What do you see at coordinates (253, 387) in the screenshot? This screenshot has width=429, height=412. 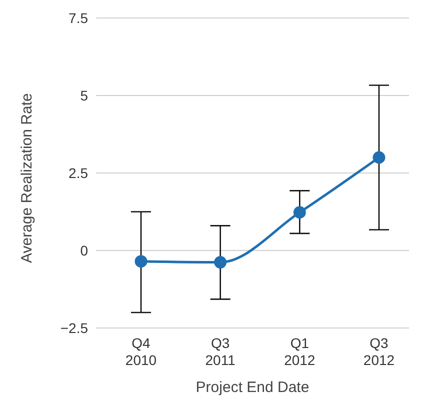 I see `x-axis-title: Project End Date` at bounding box center [253, 387].